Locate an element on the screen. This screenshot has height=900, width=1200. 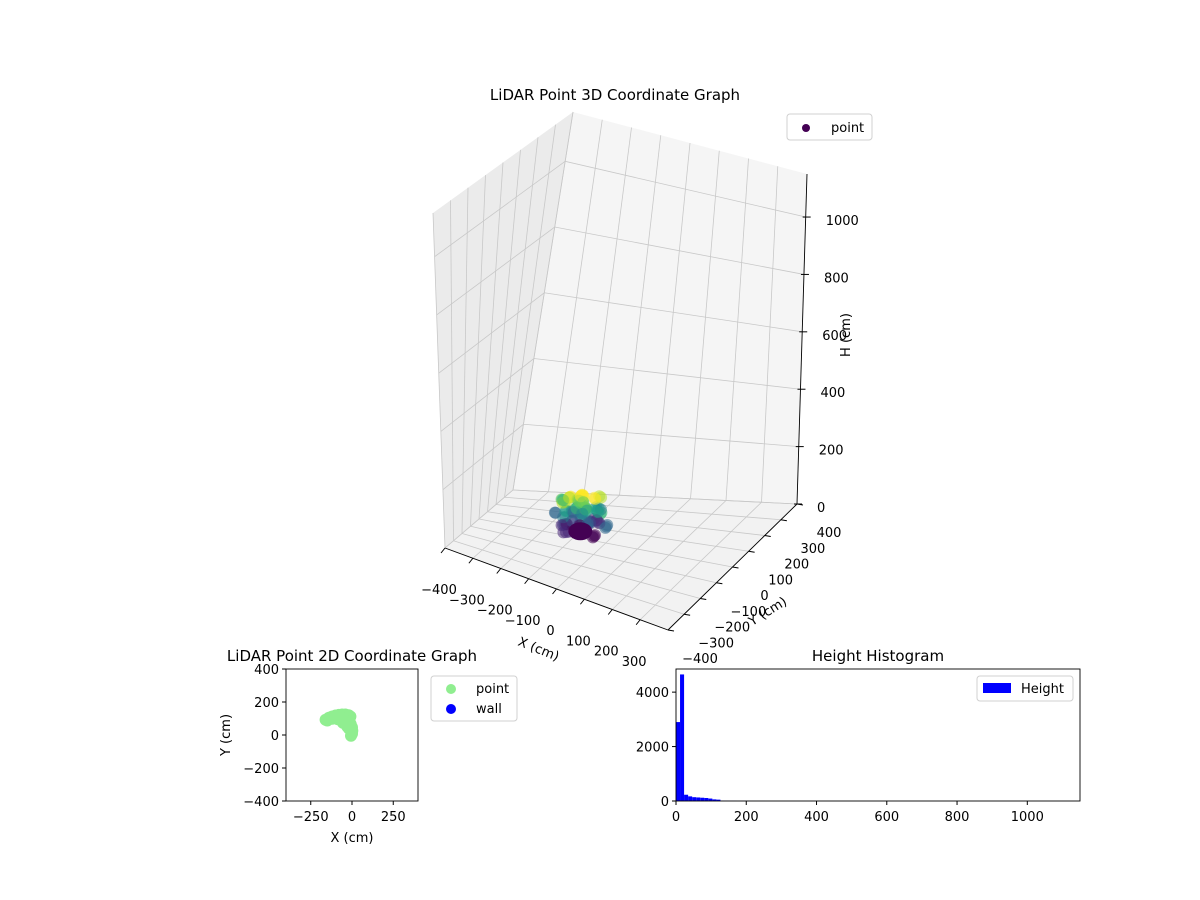
plot-frame is located at coordinates (878, 735).